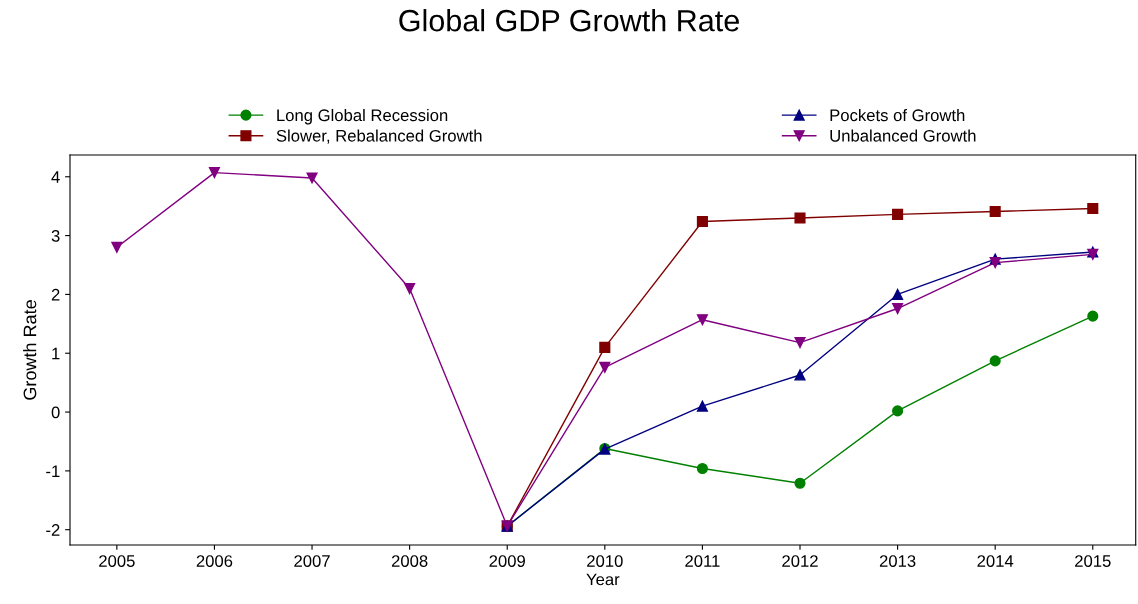 The height and width of the screenshot is (604, 1138). I want to click on y-tick-label: -1, so click(53, 471).